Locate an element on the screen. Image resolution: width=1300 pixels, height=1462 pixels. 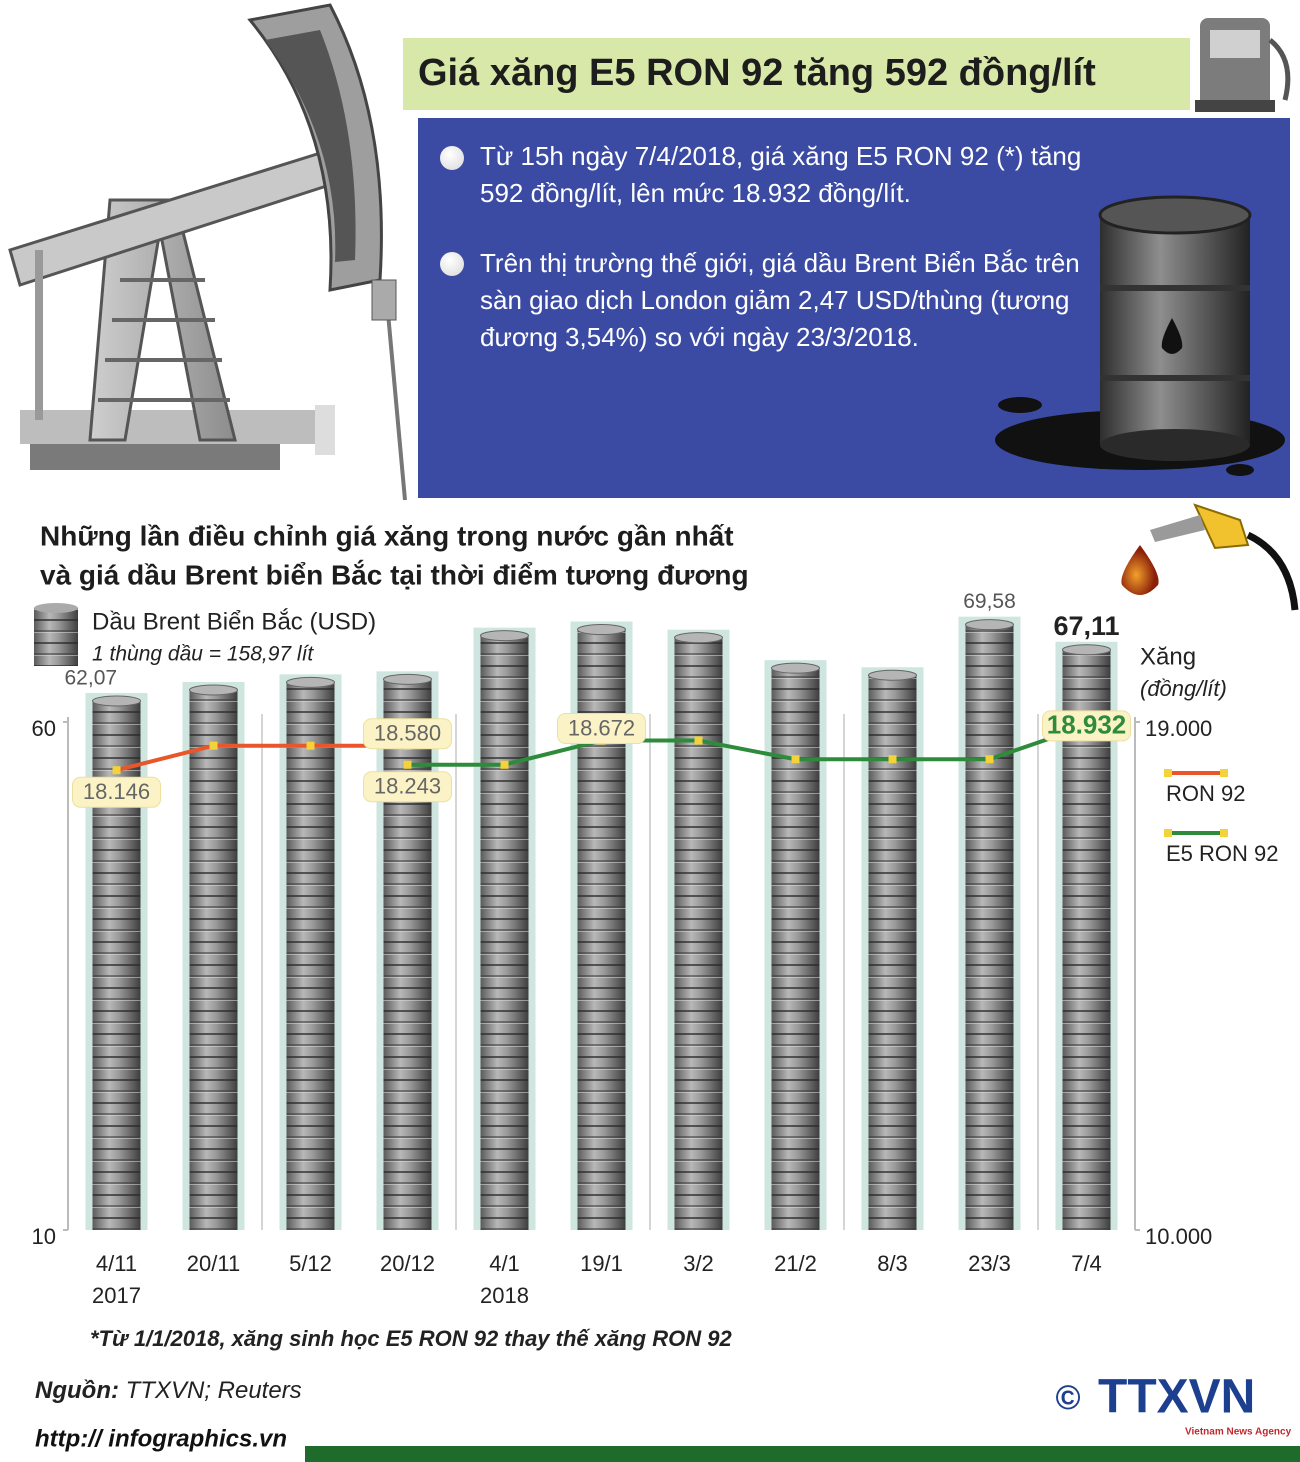
title: Giá xăng E5 RON 92 tăng 592 đồng/lít is located at coordinates (757, 73).